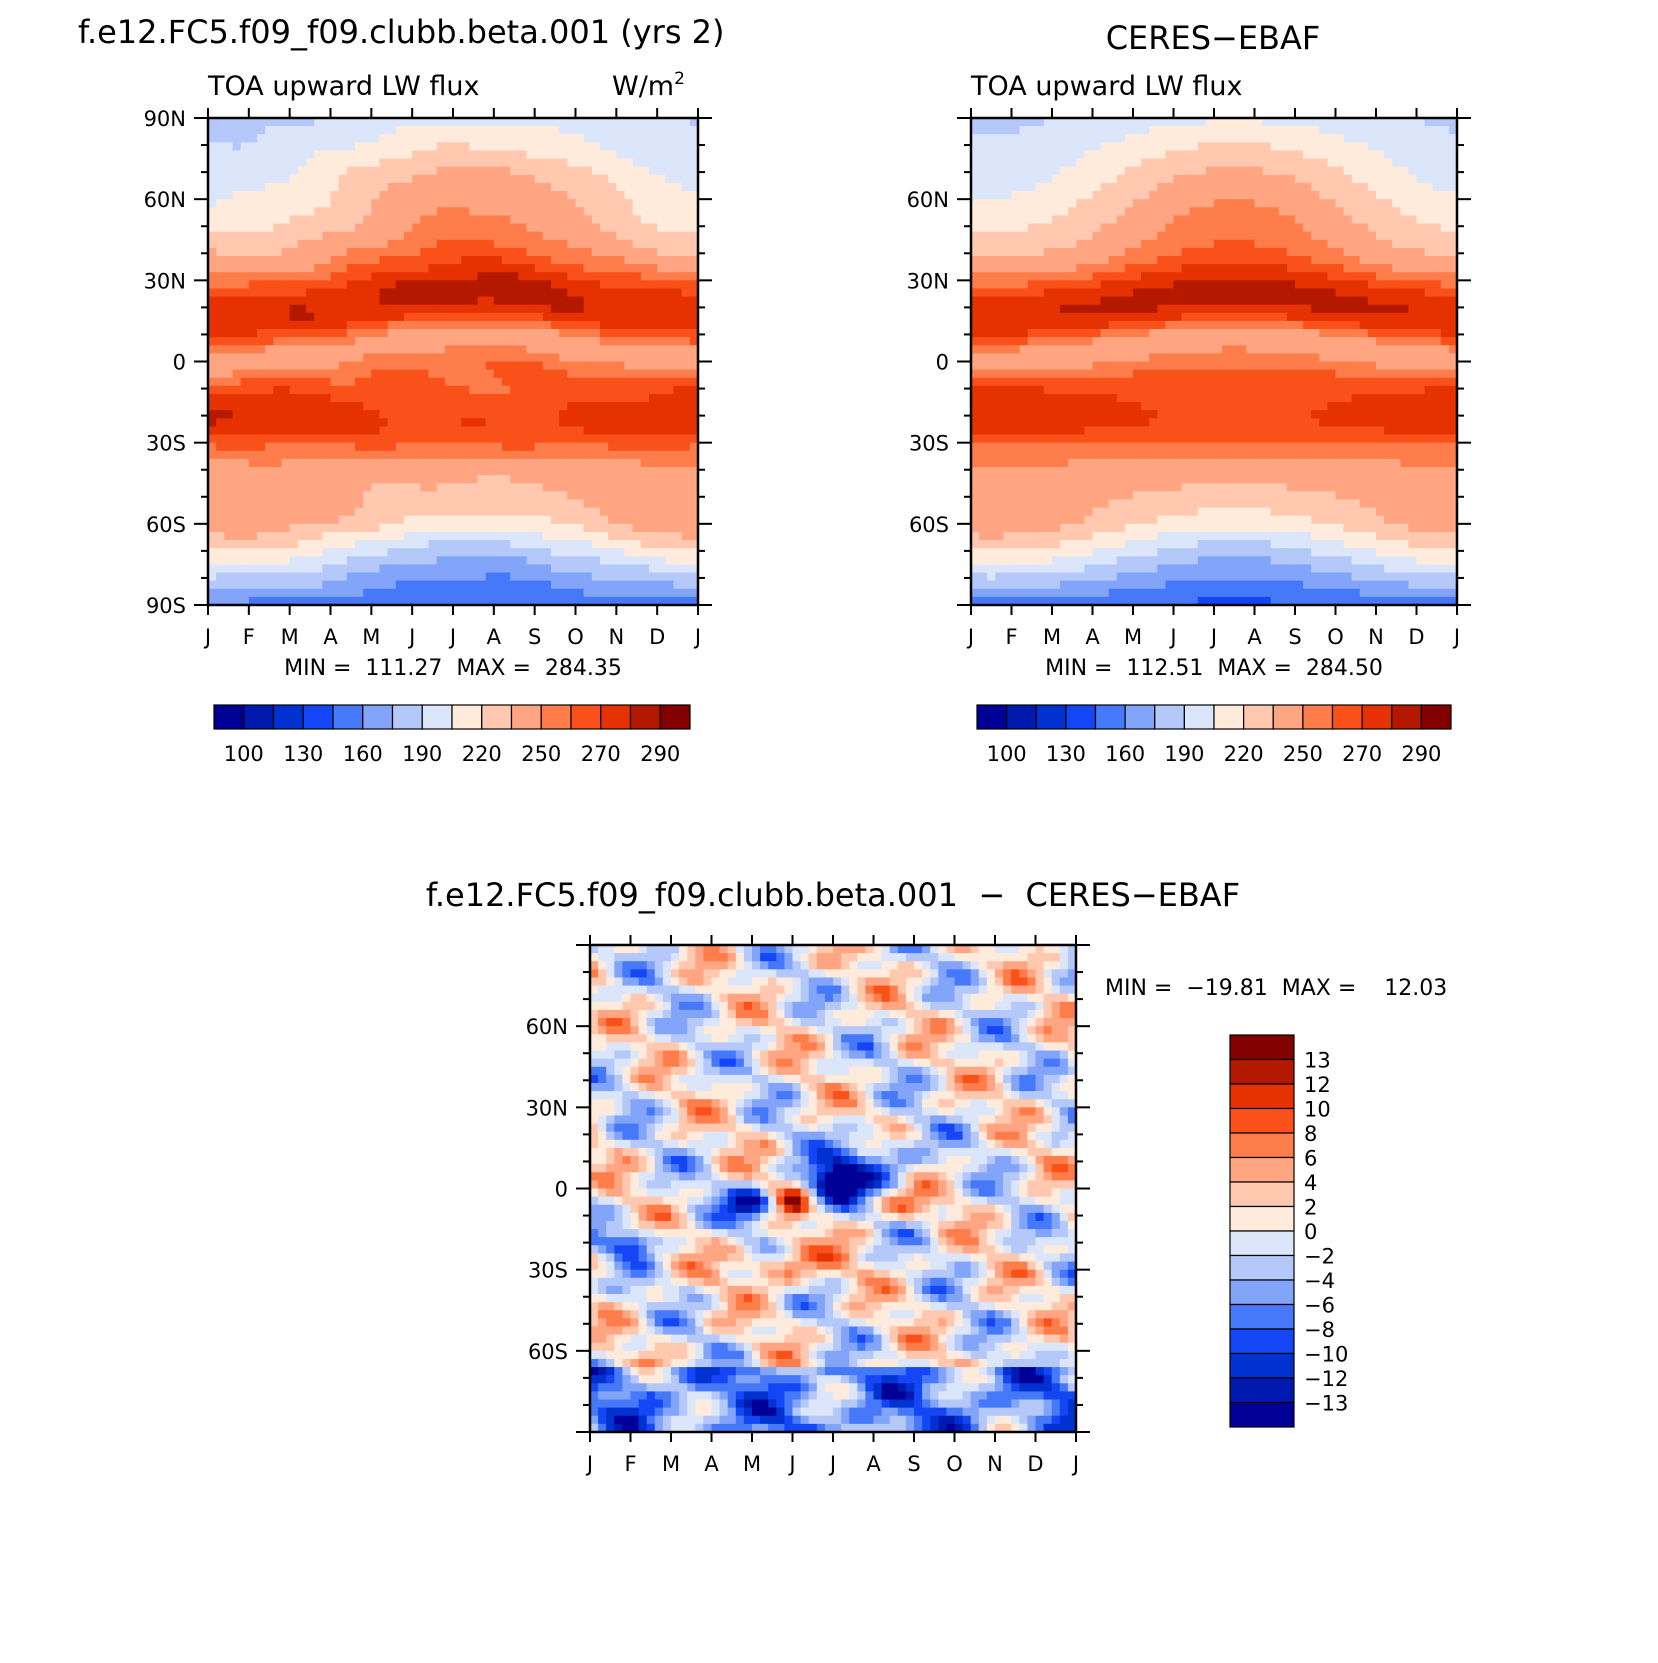  Describe the element at coordinates (648, 85) in the screenshot. I see `panel-model-units: W/m2` at that location.